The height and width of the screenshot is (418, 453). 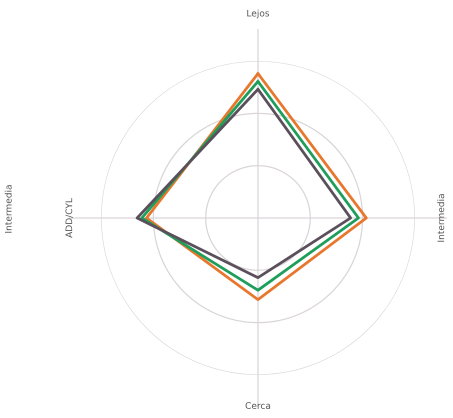 What do you see at coordinates (69, 218) in the screenshot?
I see `spoke-label: ADD/CYL` at bounding box center [69, 218].